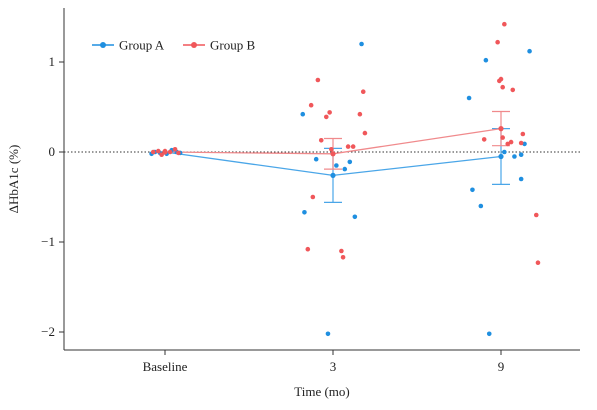 Image resolution: width=597 pixels, height=410 pixels. Describe the element at coordinates (103, 45) in the screenshot. I see `legend-marker-group-a` at that location.